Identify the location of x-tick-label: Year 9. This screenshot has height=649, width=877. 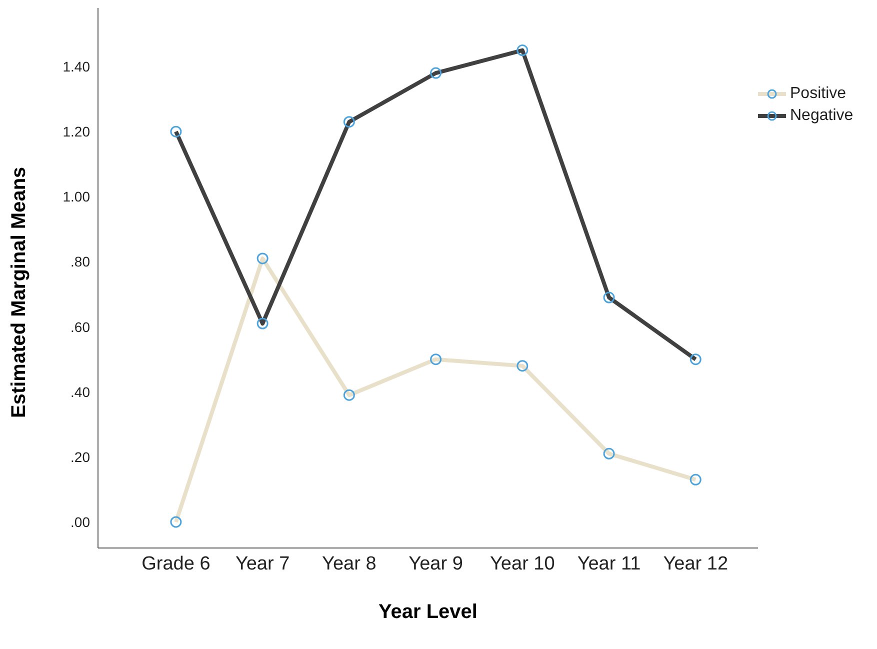
(435, 563).